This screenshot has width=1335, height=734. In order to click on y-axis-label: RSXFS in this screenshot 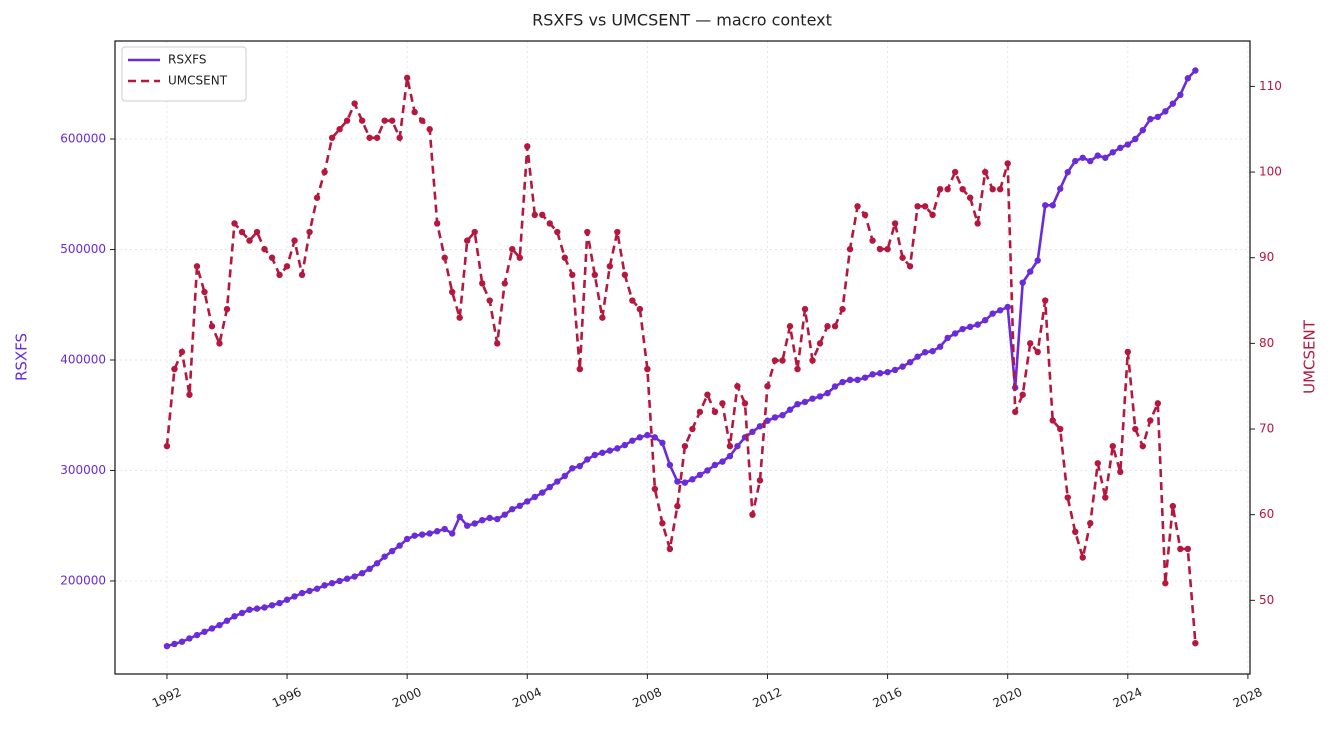, I will do `click(22, 357)`.